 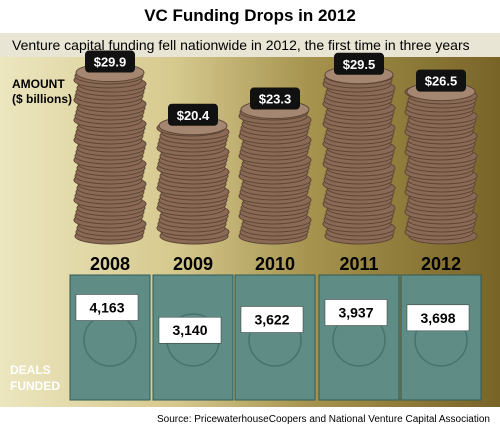 I want to click on amount-value-label: $29.5, so click(x=359, y=64).